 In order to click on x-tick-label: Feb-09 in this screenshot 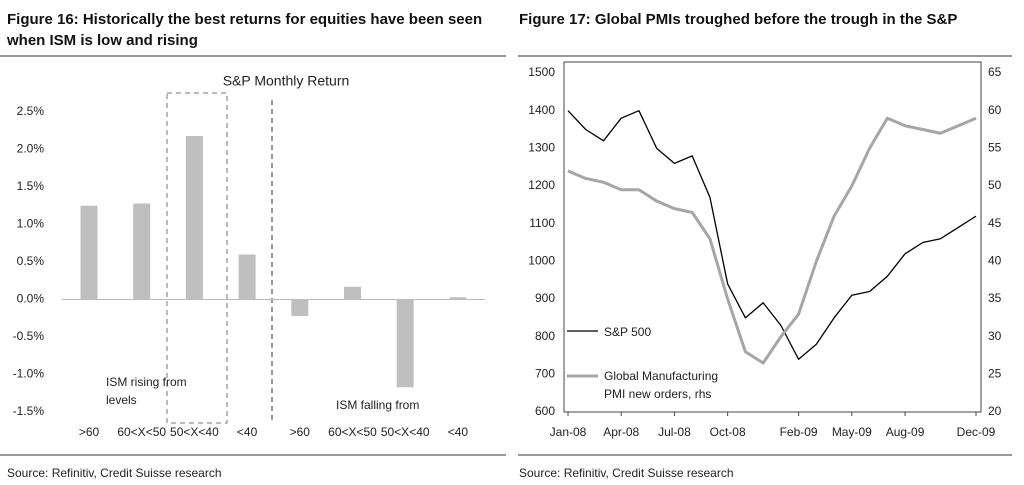, I will do `click(799, 432)`.